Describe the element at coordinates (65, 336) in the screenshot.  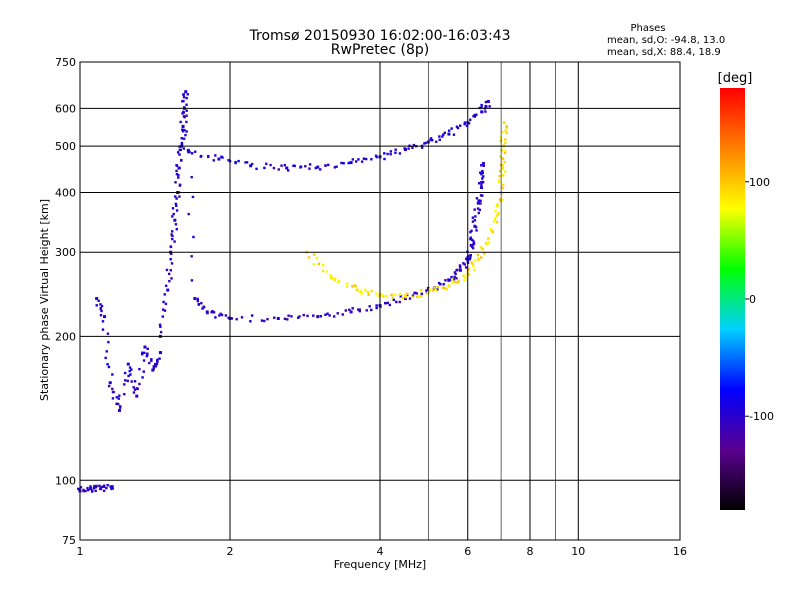
I see `y-tick-label: 200` at that location.